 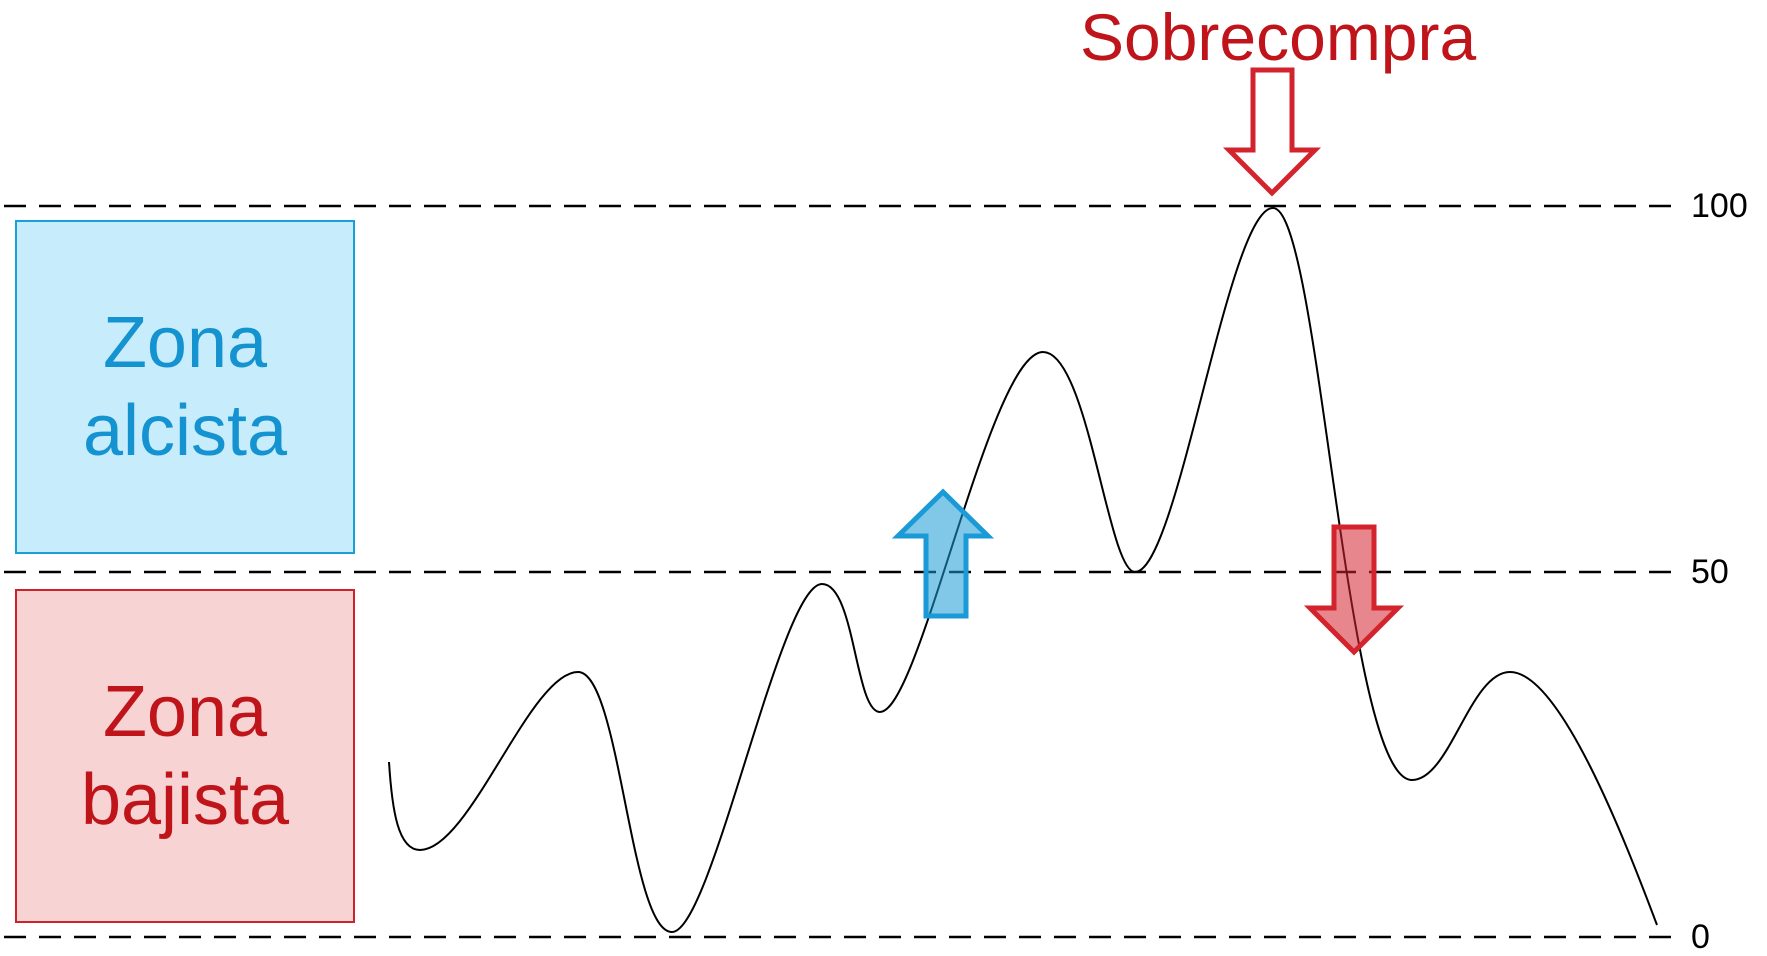 I want to click on bearish-zone-box: Zona bajista, so click(x=185, y=756).